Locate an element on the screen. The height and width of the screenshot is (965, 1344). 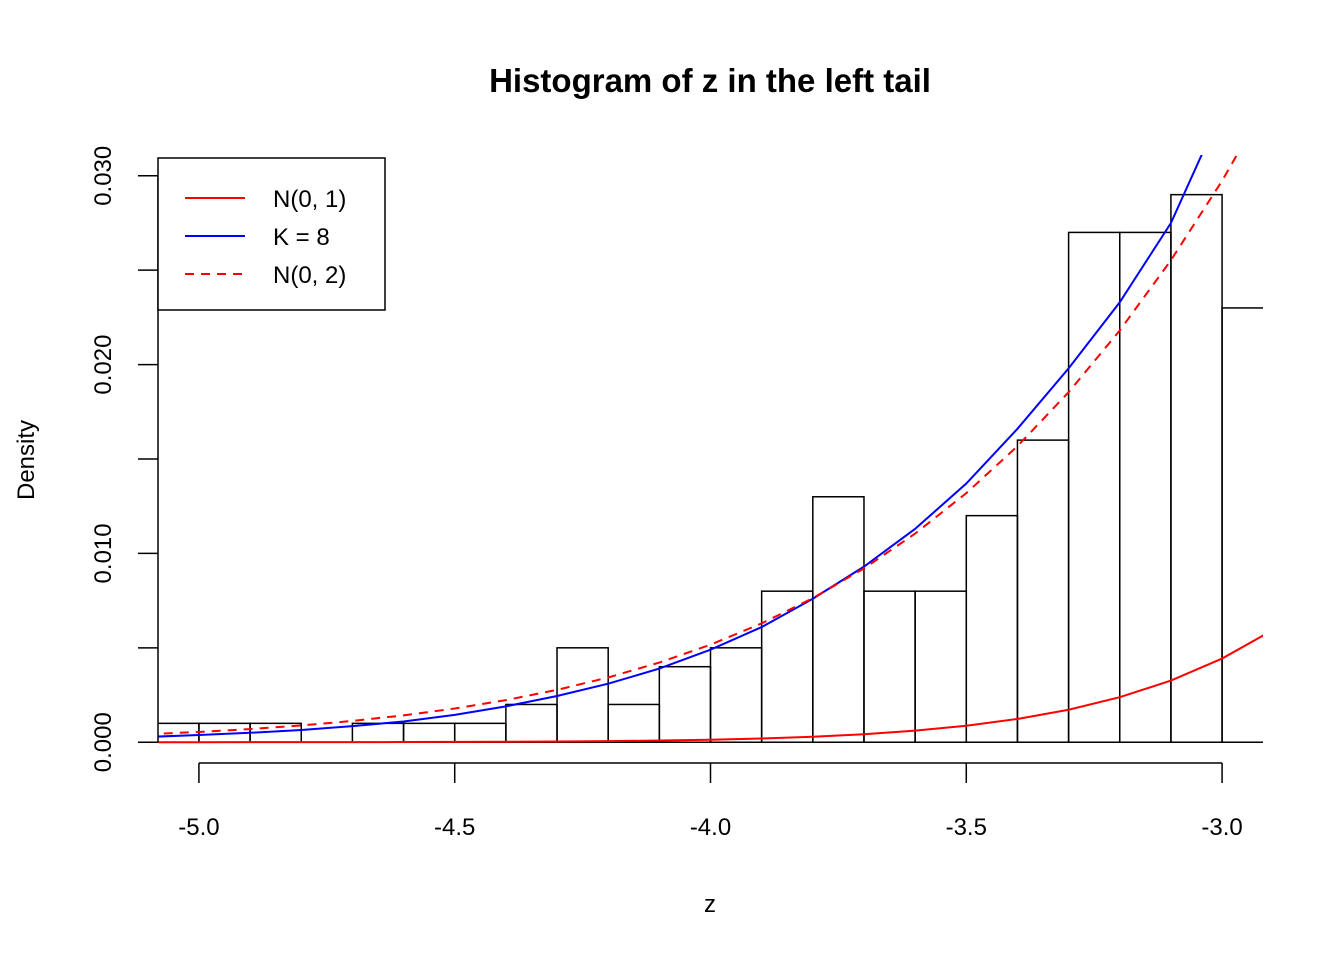
x-tick-label: -5.0 is located at coordinates (198, 827).